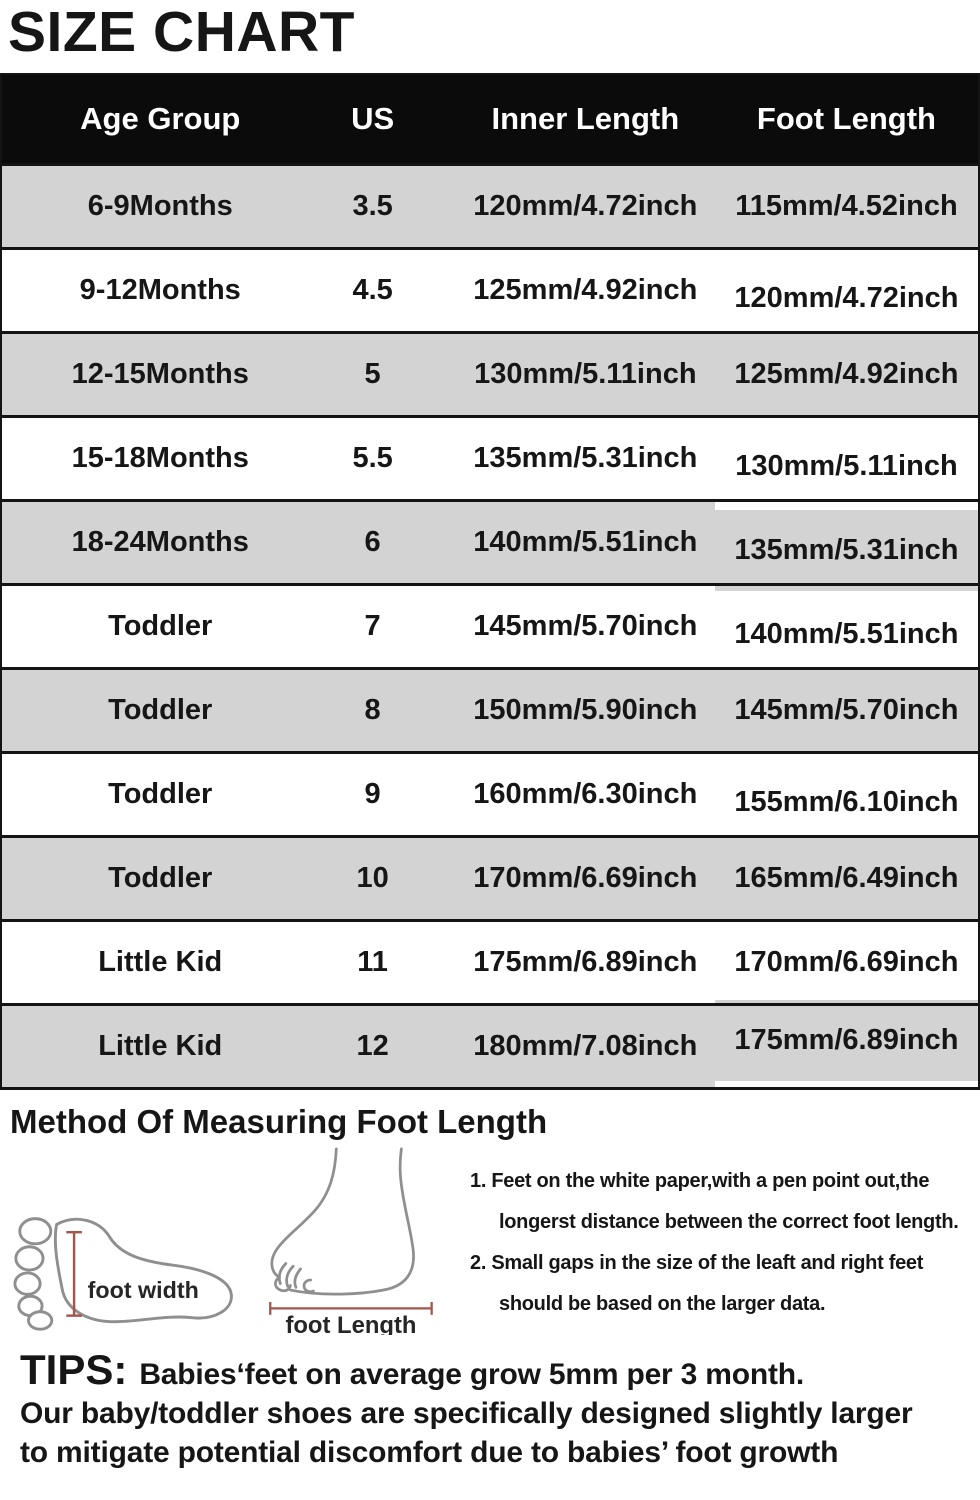 The width and height of the screenshot is (980, 1500). What do you see at coordinates (304, 1213) in the screenshot?
I see `leg-front-line` at bounding box center [304, 1213].